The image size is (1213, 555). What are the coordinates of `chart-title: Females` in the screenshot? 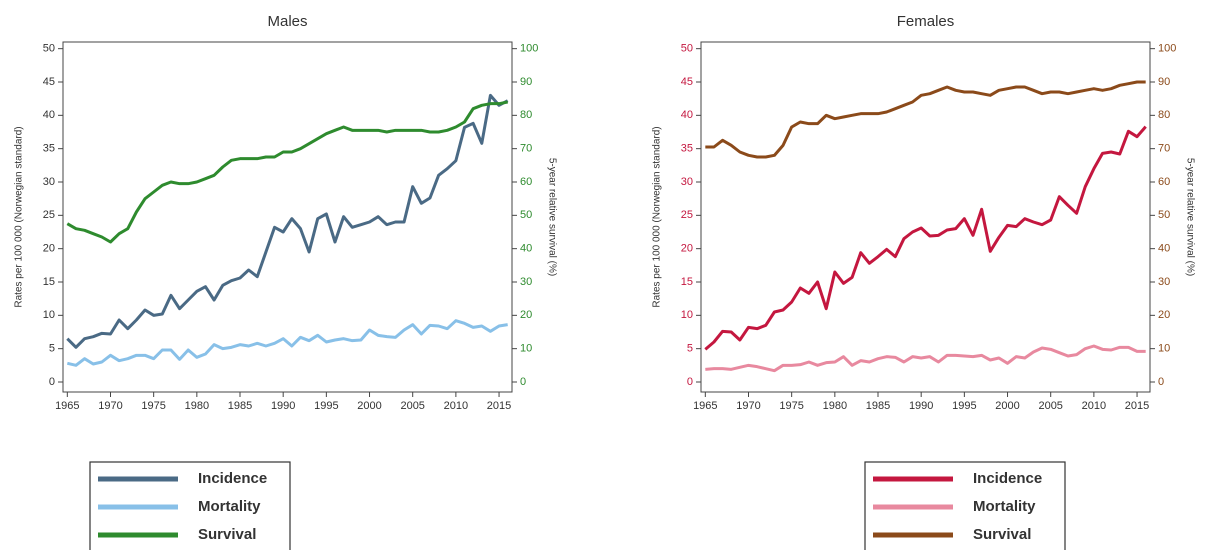 It's located at (926, 21).